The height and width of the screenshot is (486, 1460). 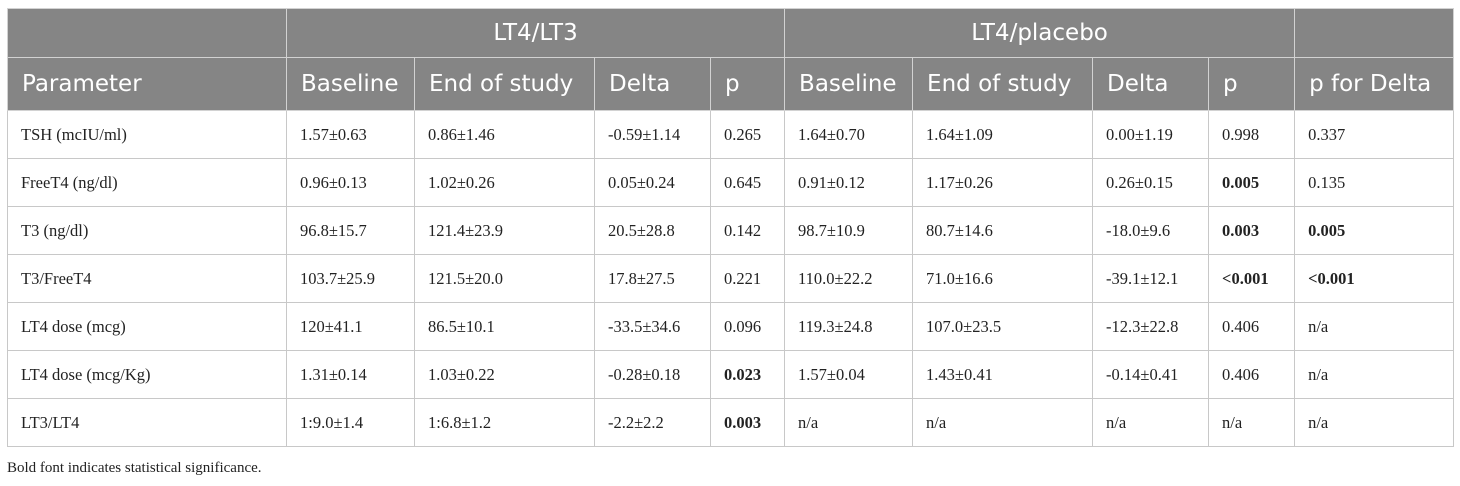 I want to click on table-cell: 1.02±0.26, so click(x=504, y=182).